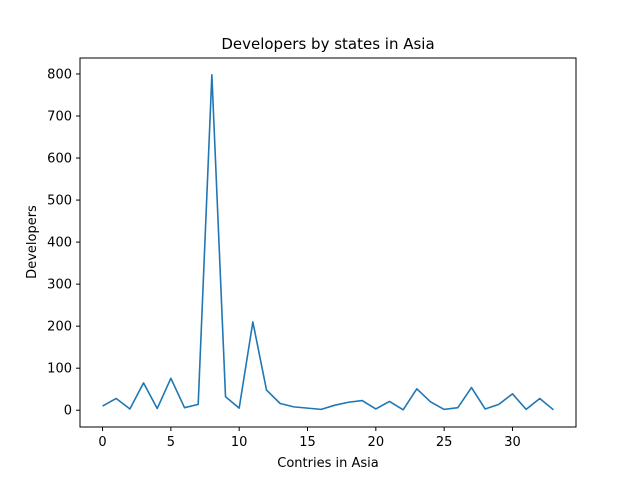  Describe the element at coordinates (59, 243) in the screenshot. I see `y-tick-label: 400` at that location.